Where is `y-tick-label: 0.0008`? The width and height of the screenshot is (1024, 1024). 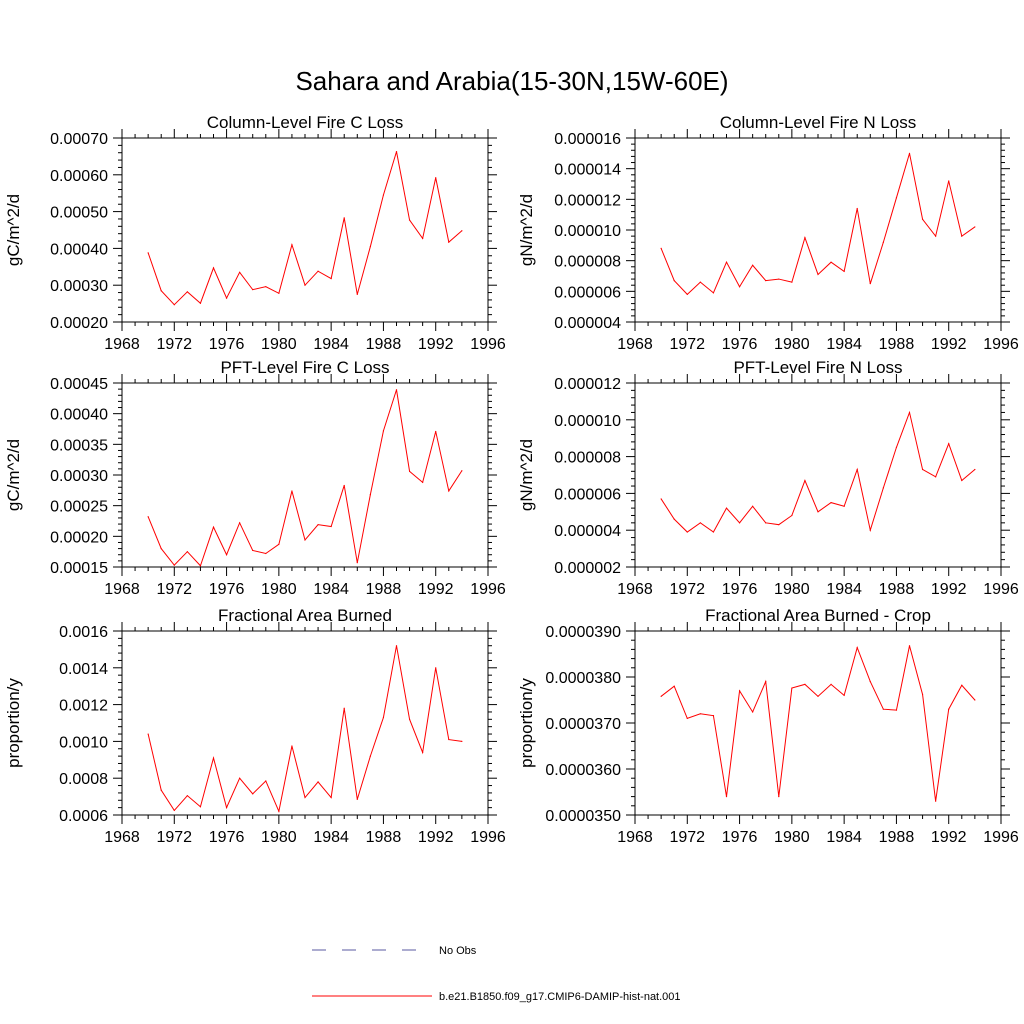 y-tick-label: 0.0008 is located at coordinates (83, 779).